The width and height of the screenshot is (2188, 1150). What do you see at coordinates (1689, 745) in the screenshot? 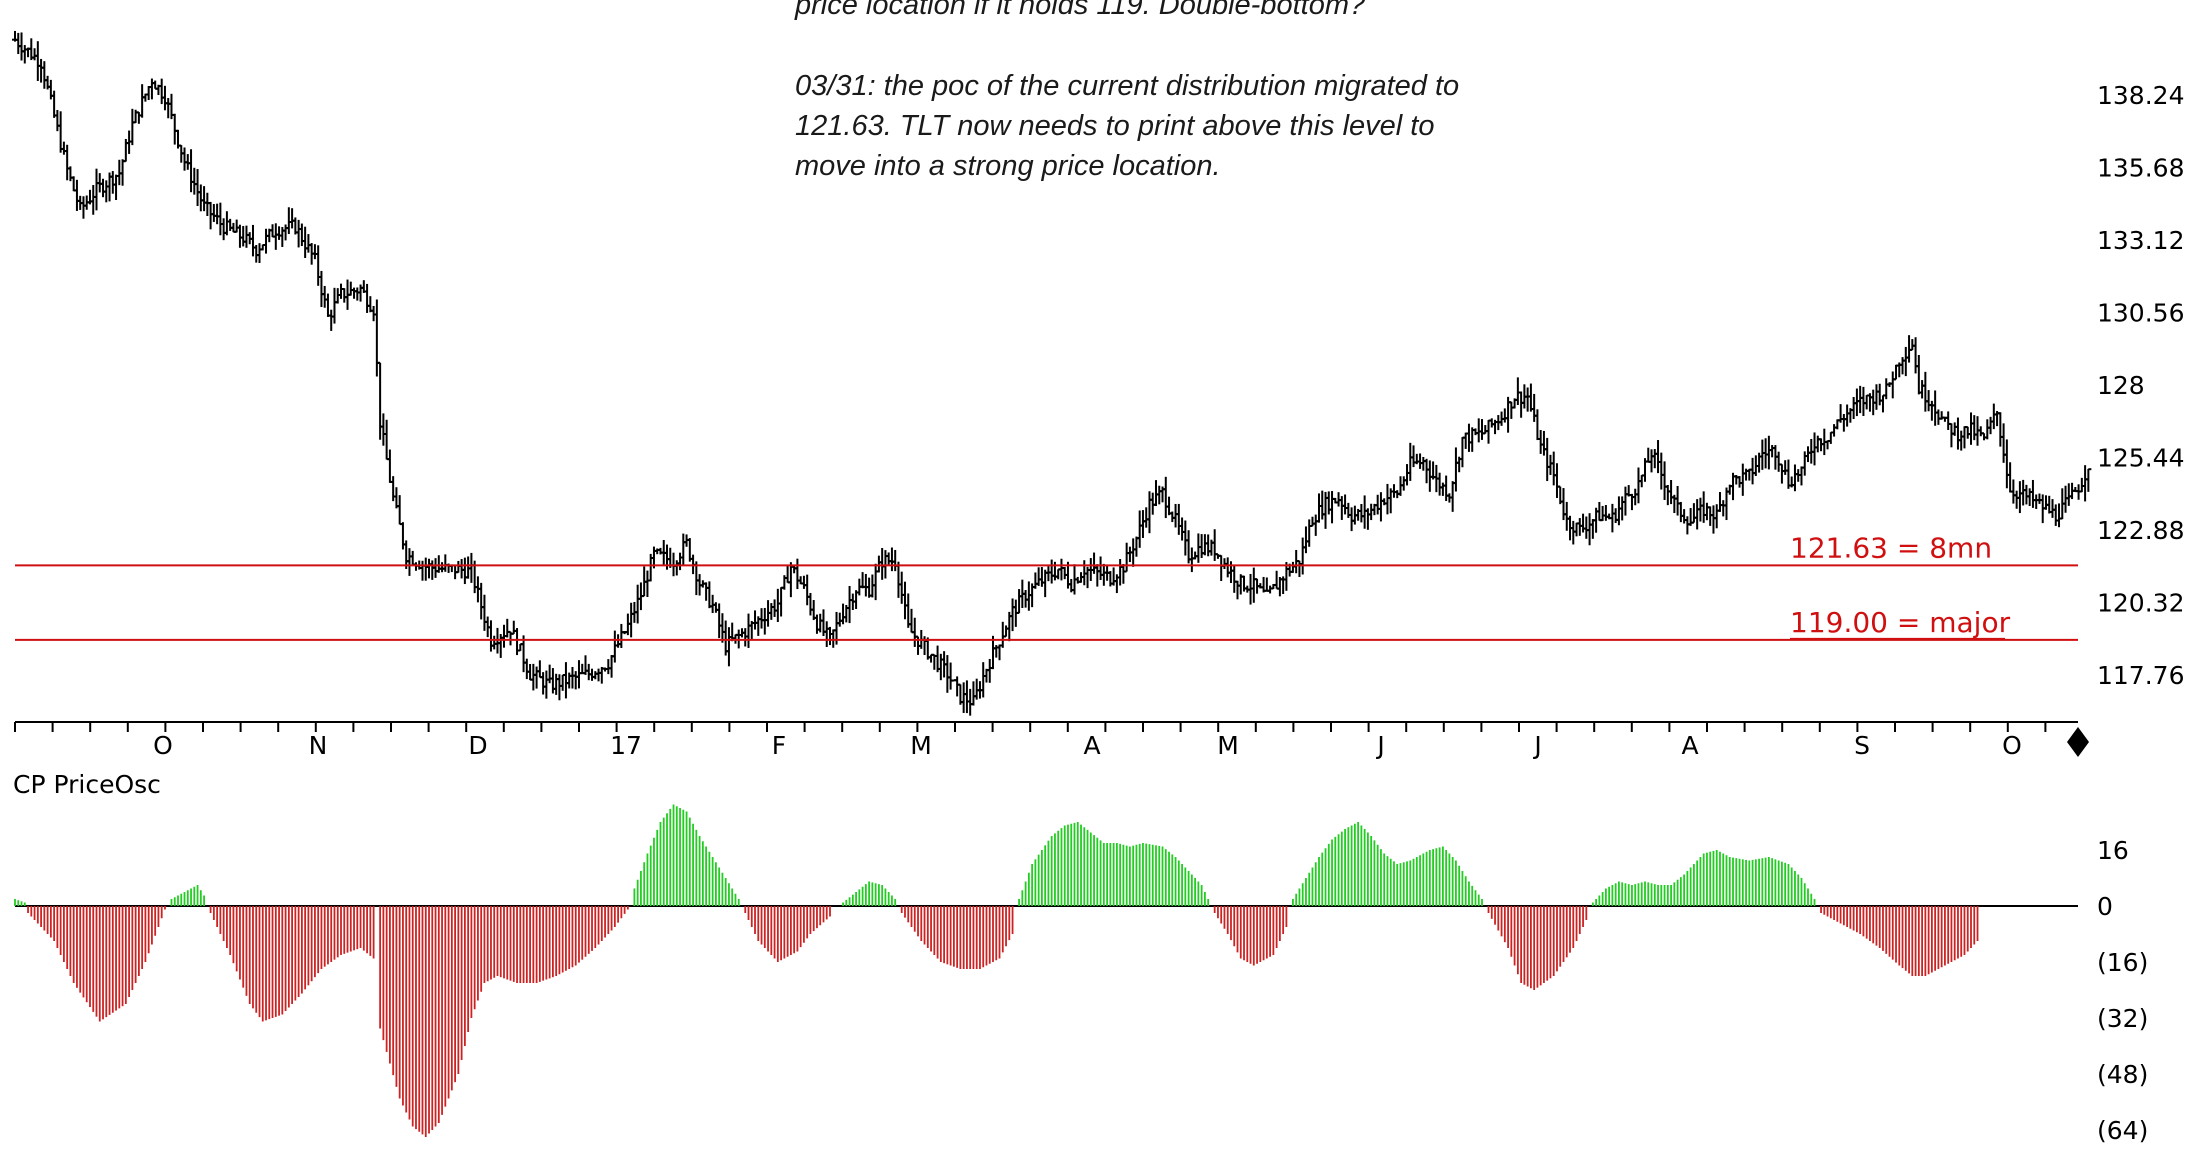
I see `time-axis-label: A` at bounding box center [1689, 745].